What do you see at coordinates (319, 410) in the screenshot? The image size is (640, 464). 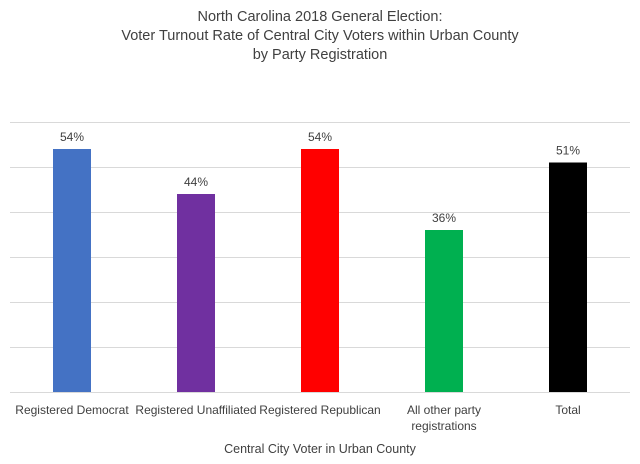 I see `category-tick-label: Registered Republican` at bounding box center [319, 410].